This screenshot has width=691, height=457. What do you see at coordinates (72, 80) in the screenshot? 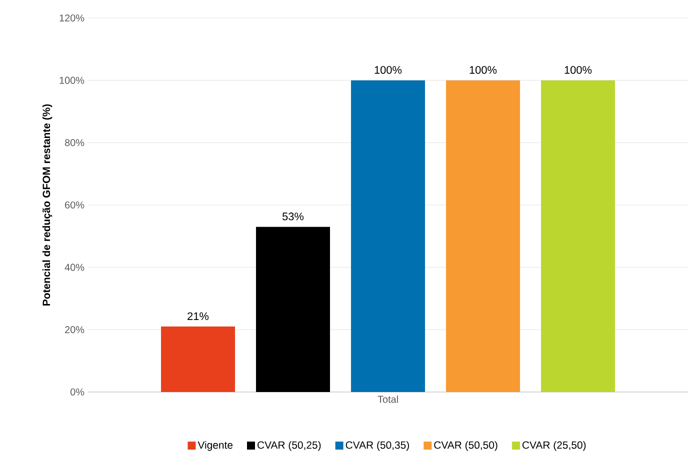
I see `y-tick-label: 100%` at bounding box center [72, 80].